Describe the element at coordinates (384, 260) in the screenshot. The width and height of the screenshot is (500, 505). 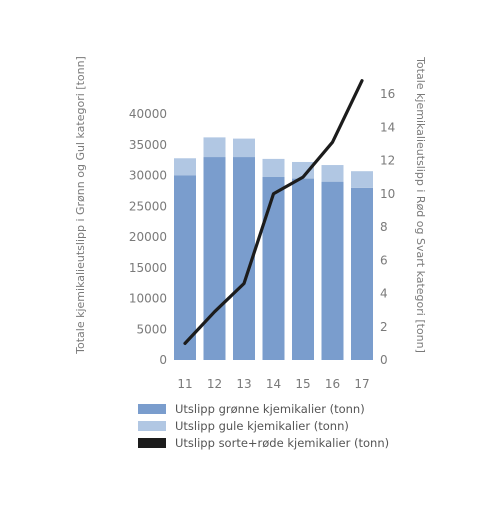
I see `right-tick-label: 6` at that location.